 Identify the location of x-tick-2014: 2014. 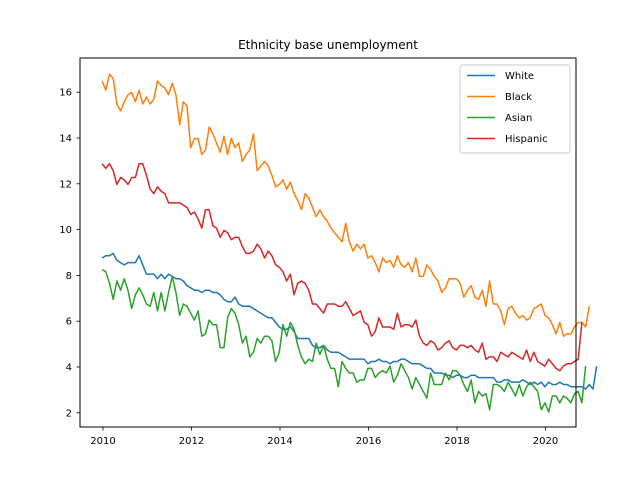
(280, 437).